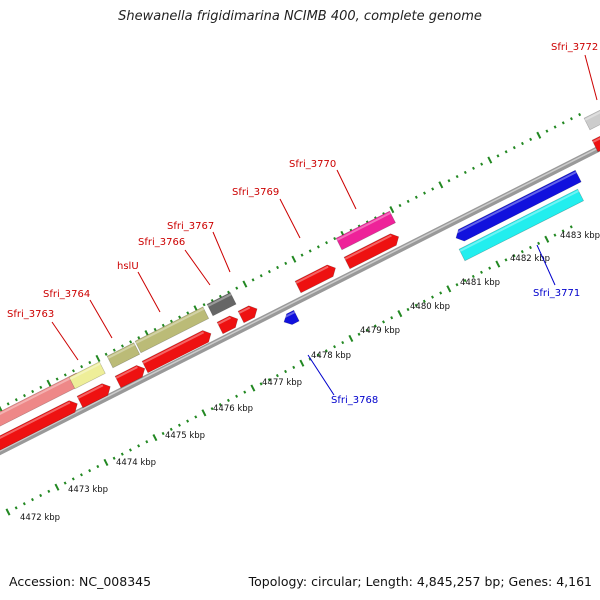 This screenshot has width=600, height=600. Describe the element at coordinates (312, 164) in the screenshot. I see `gene-label-sfri-3770: Sfri_3770` at that location.